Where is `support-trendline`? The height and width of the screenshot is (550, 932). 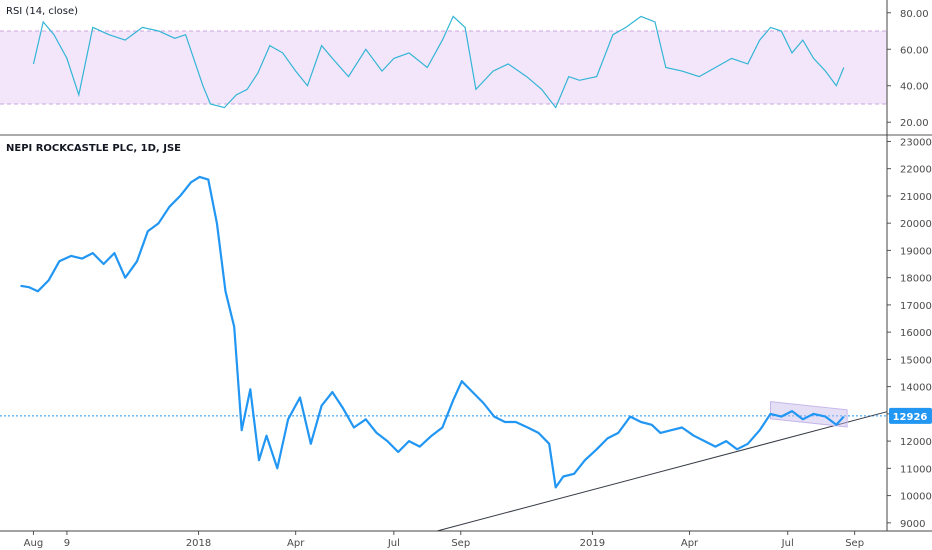
support-trendline is located at coordinates (662, 471).